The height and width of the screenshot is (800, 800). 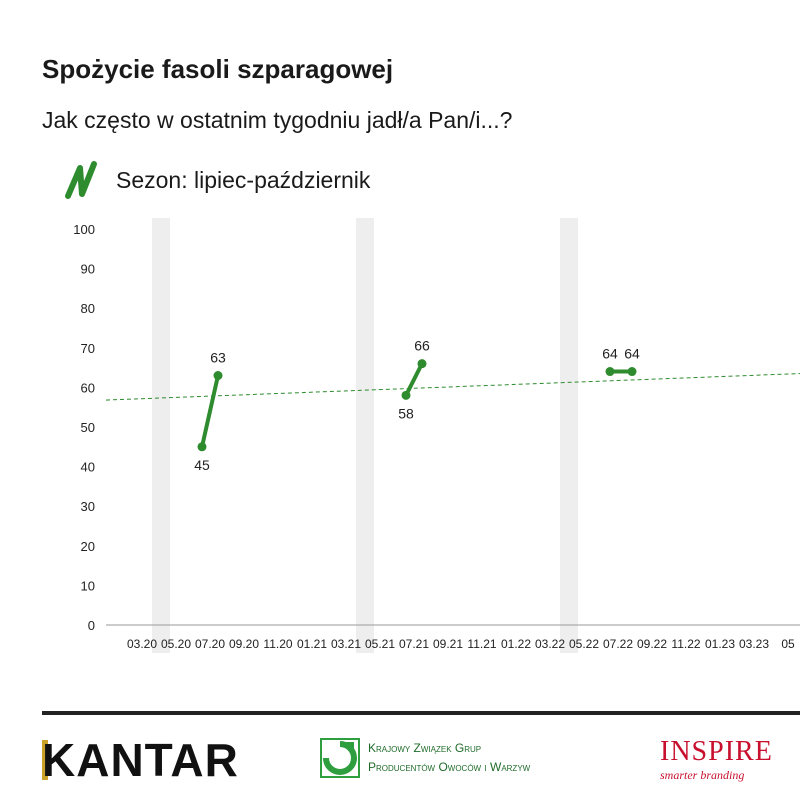 I want to click on x-tick-label: 03.21, so click(x=346, y=644).